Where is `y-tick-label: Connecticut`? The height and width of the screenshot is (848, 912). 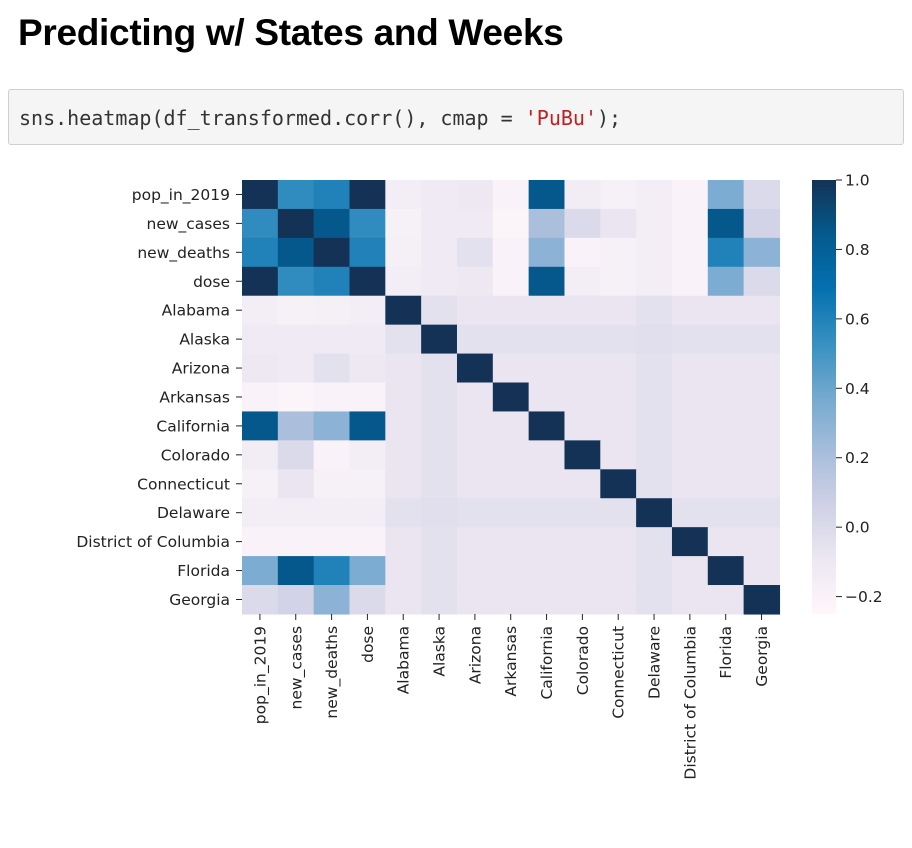
y-tick-label: Connecticut is located at coordinates (183, 484).